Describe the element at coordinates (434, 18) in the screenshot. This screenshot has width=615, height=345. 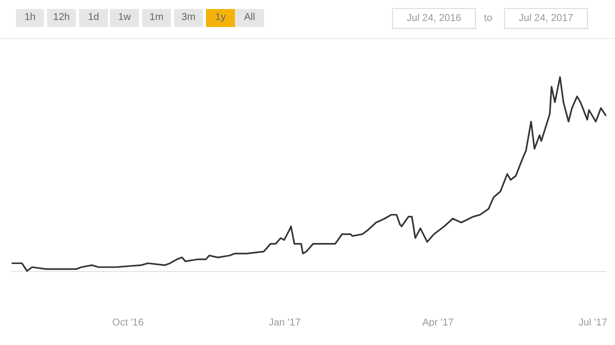
I see `text: Jul 24, 2016` at that location.